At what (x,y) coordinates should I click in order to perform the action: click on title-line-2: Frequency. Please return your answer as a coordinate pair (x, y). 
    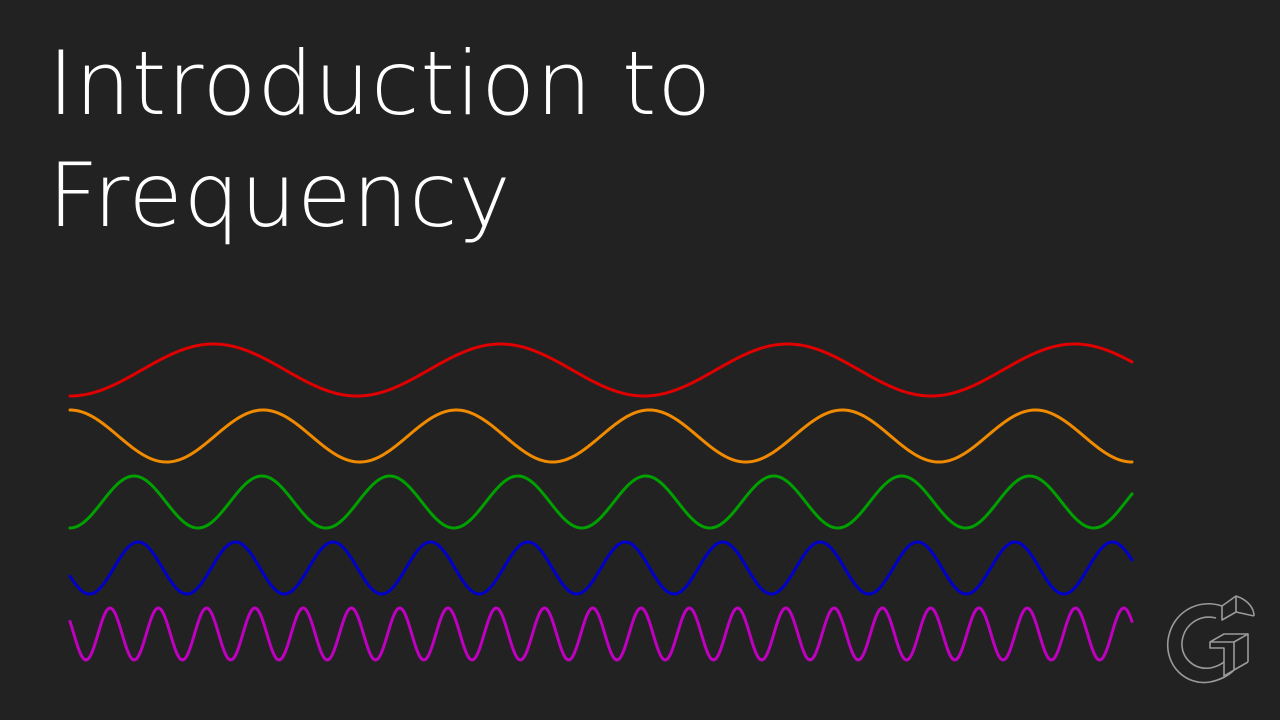
    Looking at the image, I should click on (280, 195).